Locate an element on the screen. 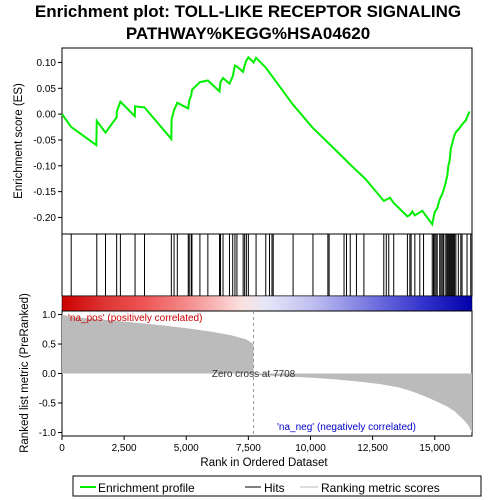  x-tick-label: 7,500 is located at coordinates (248, 448).